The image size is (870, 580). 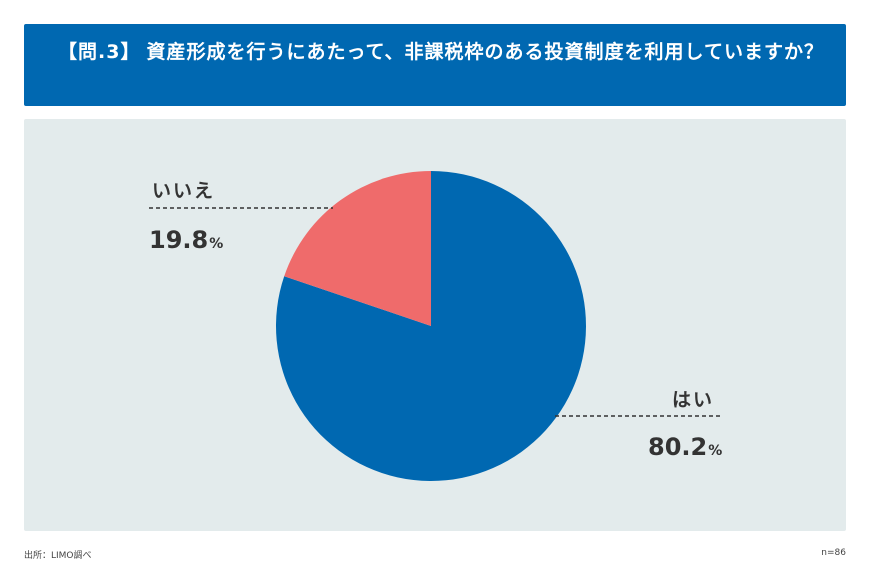 I want to click on slice-label-yes: はい, so click(x=693, y=400).